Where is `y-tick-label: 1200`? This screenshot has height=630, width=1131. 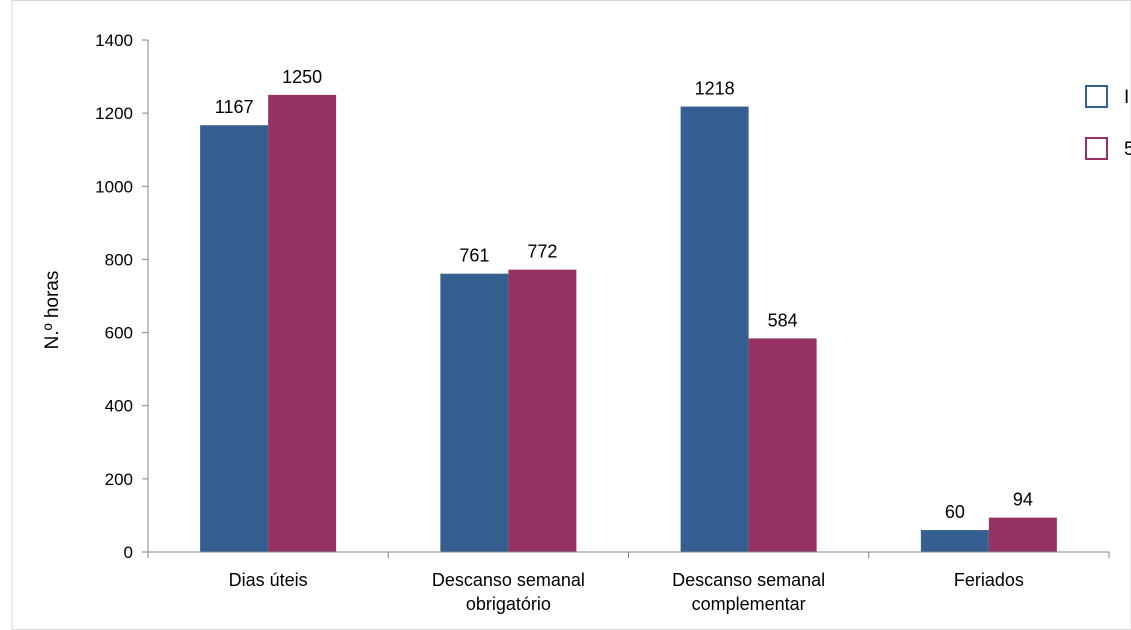 y-tick-label: 1200 is located at coordinates (114, 113).